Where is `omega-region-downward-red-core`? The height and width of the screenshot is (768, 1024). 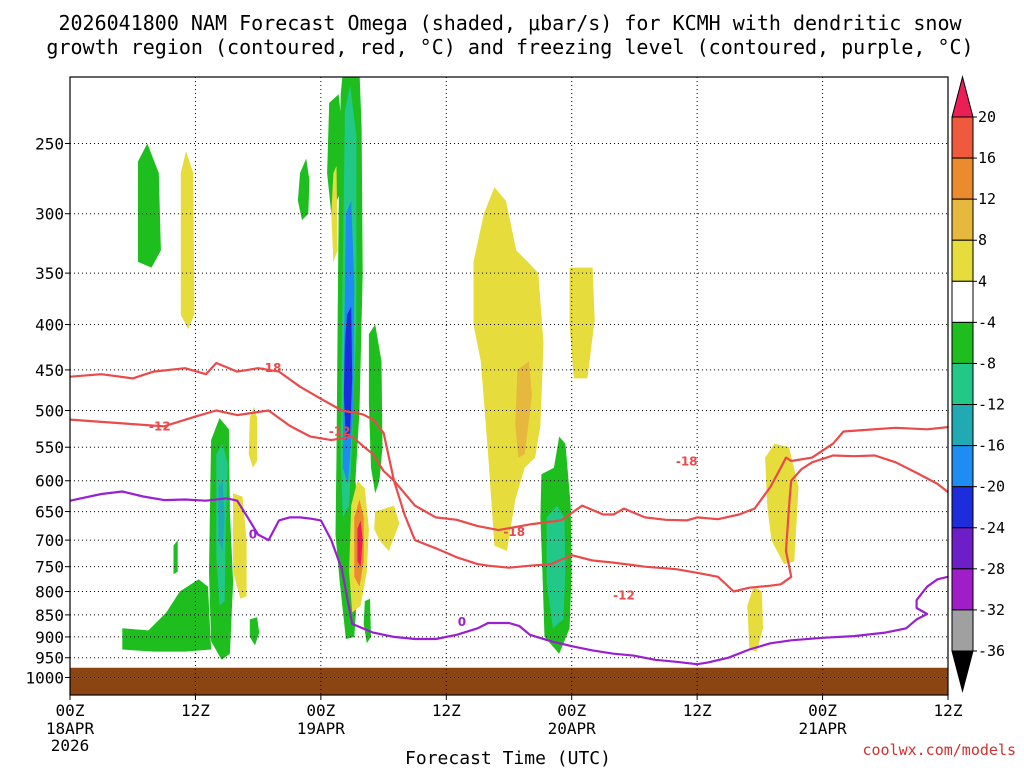 omega-region-downward-red-core is located at coordinates (360, 543).